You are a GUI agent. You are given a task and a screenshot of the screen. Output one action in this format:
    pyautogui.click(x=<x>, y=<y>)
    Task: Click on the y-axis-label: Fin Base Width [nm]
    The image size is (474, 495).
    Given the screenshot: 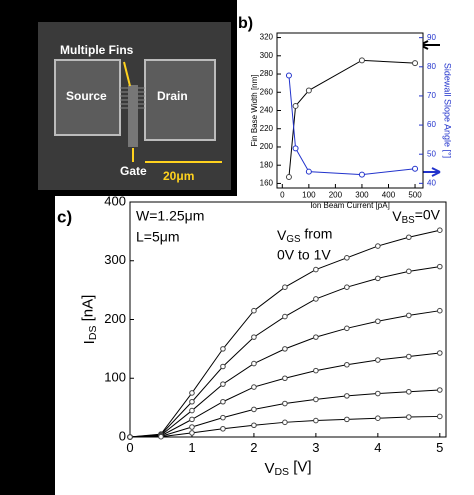 What is the action you would take?
    pyautogui.click(x=254, y=110)
    